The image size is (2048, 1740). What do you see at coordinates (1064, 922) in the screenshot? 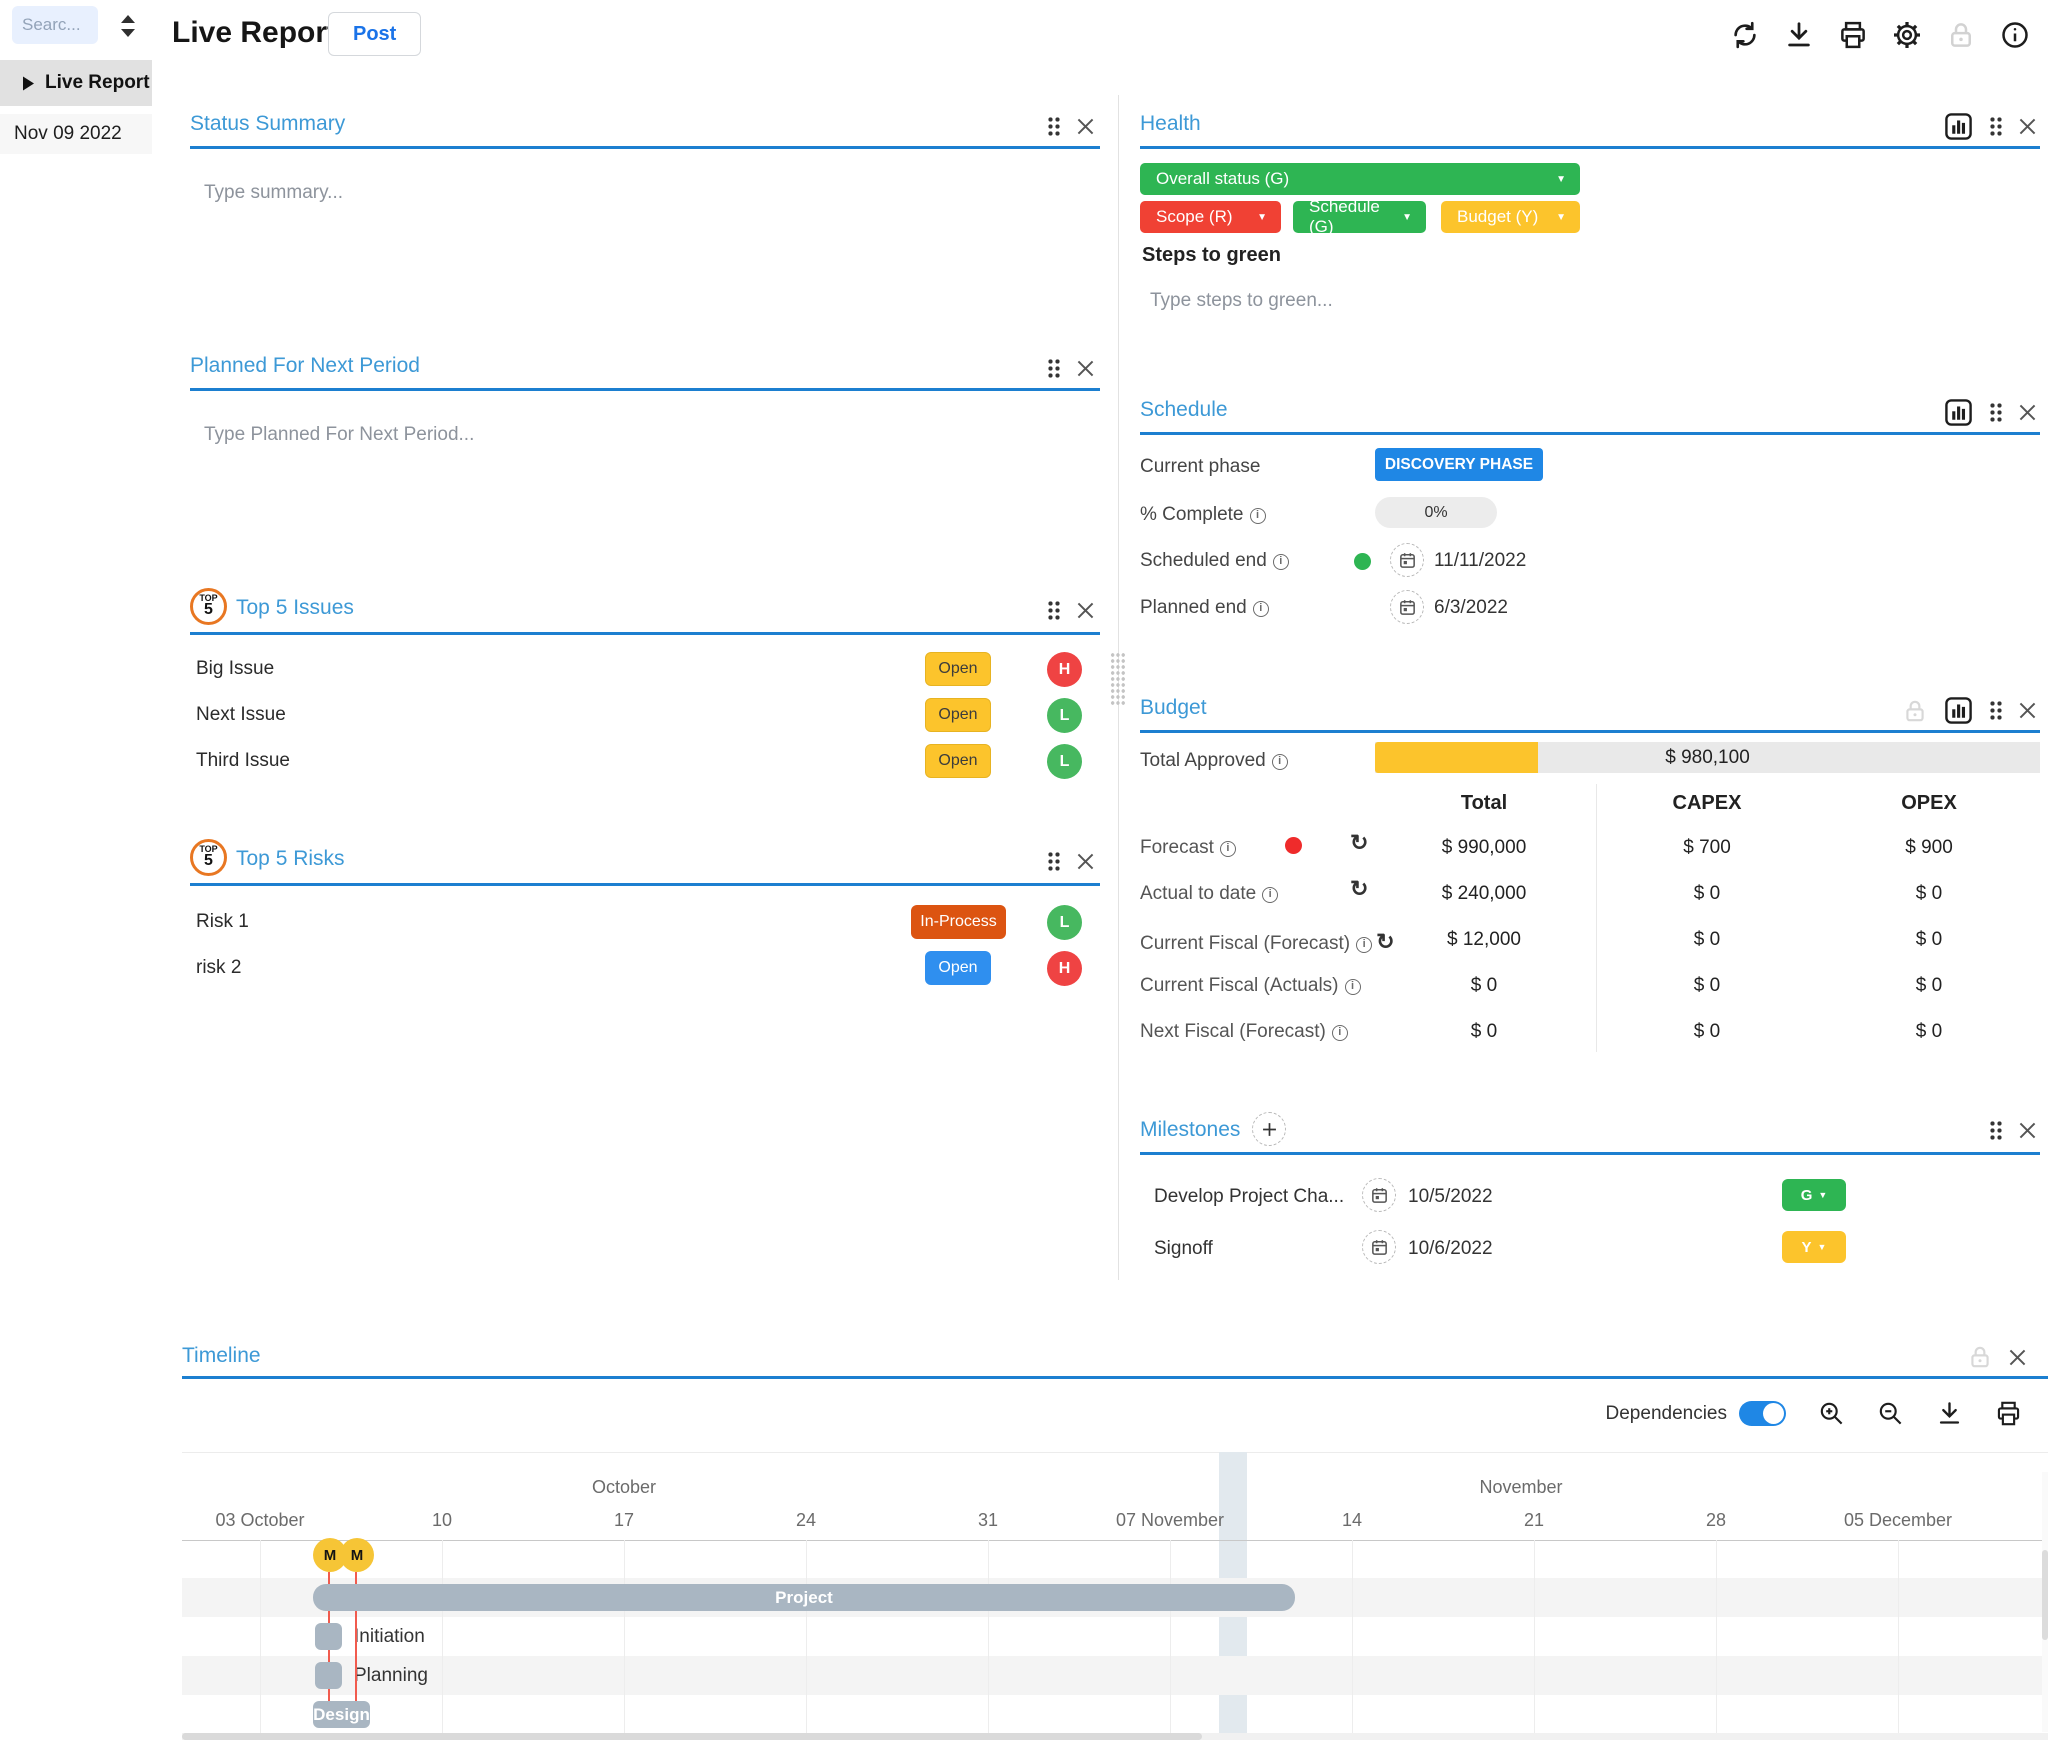
I see `risk-severity-avatar: L` at bounding box center [1064, 922].